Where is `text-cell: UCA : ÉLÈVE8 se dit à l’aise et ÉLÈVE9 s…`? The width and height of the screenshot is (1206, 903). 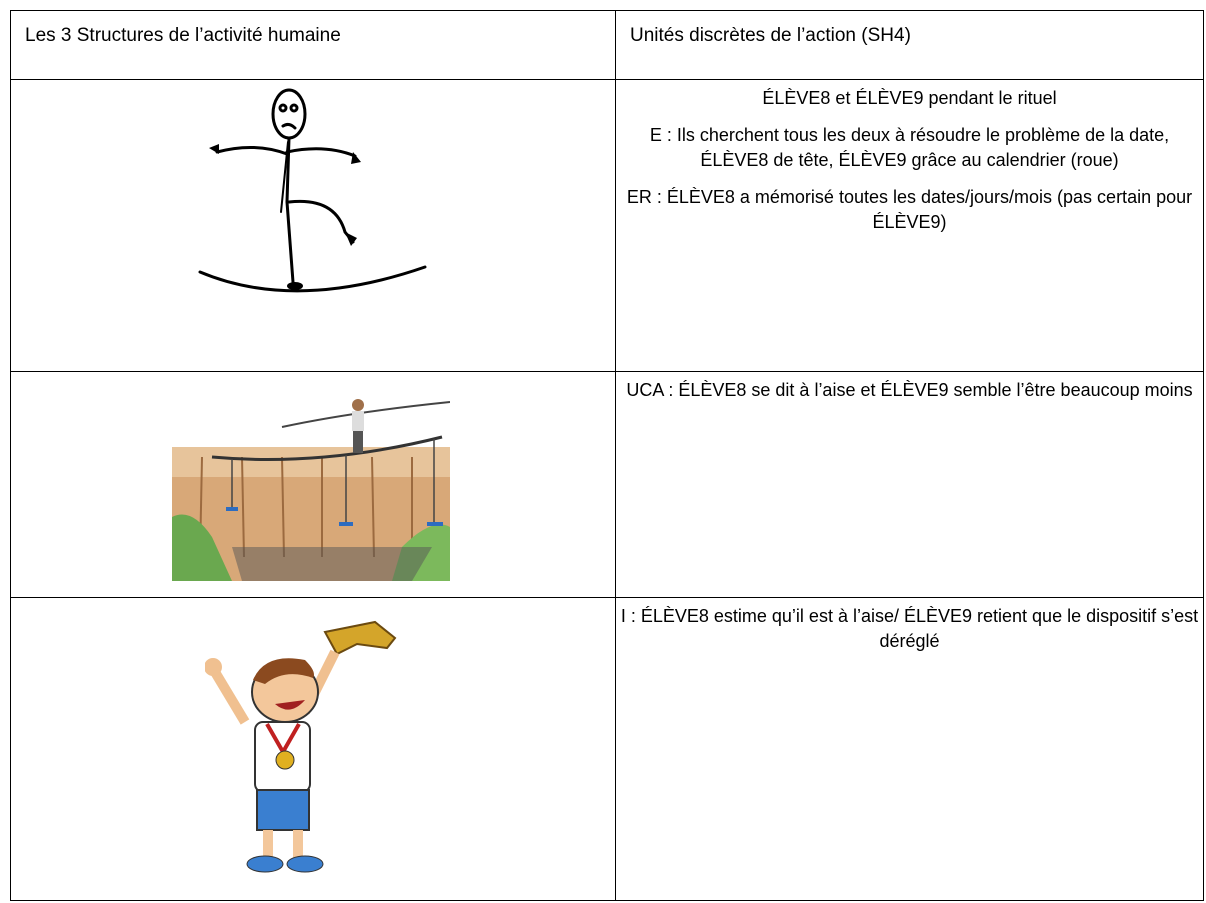 text-cell: UCA : ÉLÈVE8 se dit à l’aise et ÉLÈVE9 s… is located at coordinates (909, 484).